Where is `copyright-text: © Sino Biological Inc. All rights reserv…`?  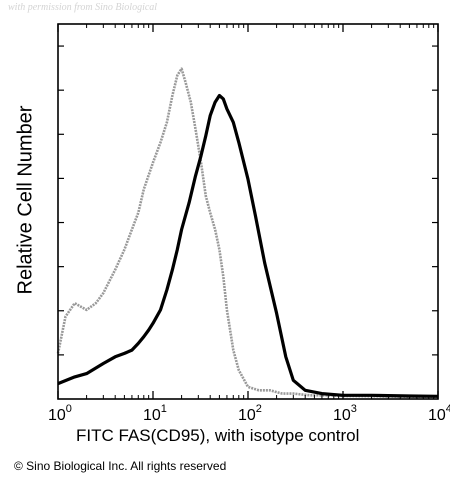
copyright-text: © Sino Biological Inc. All rights reserv… is located at coordinates (120, 466).